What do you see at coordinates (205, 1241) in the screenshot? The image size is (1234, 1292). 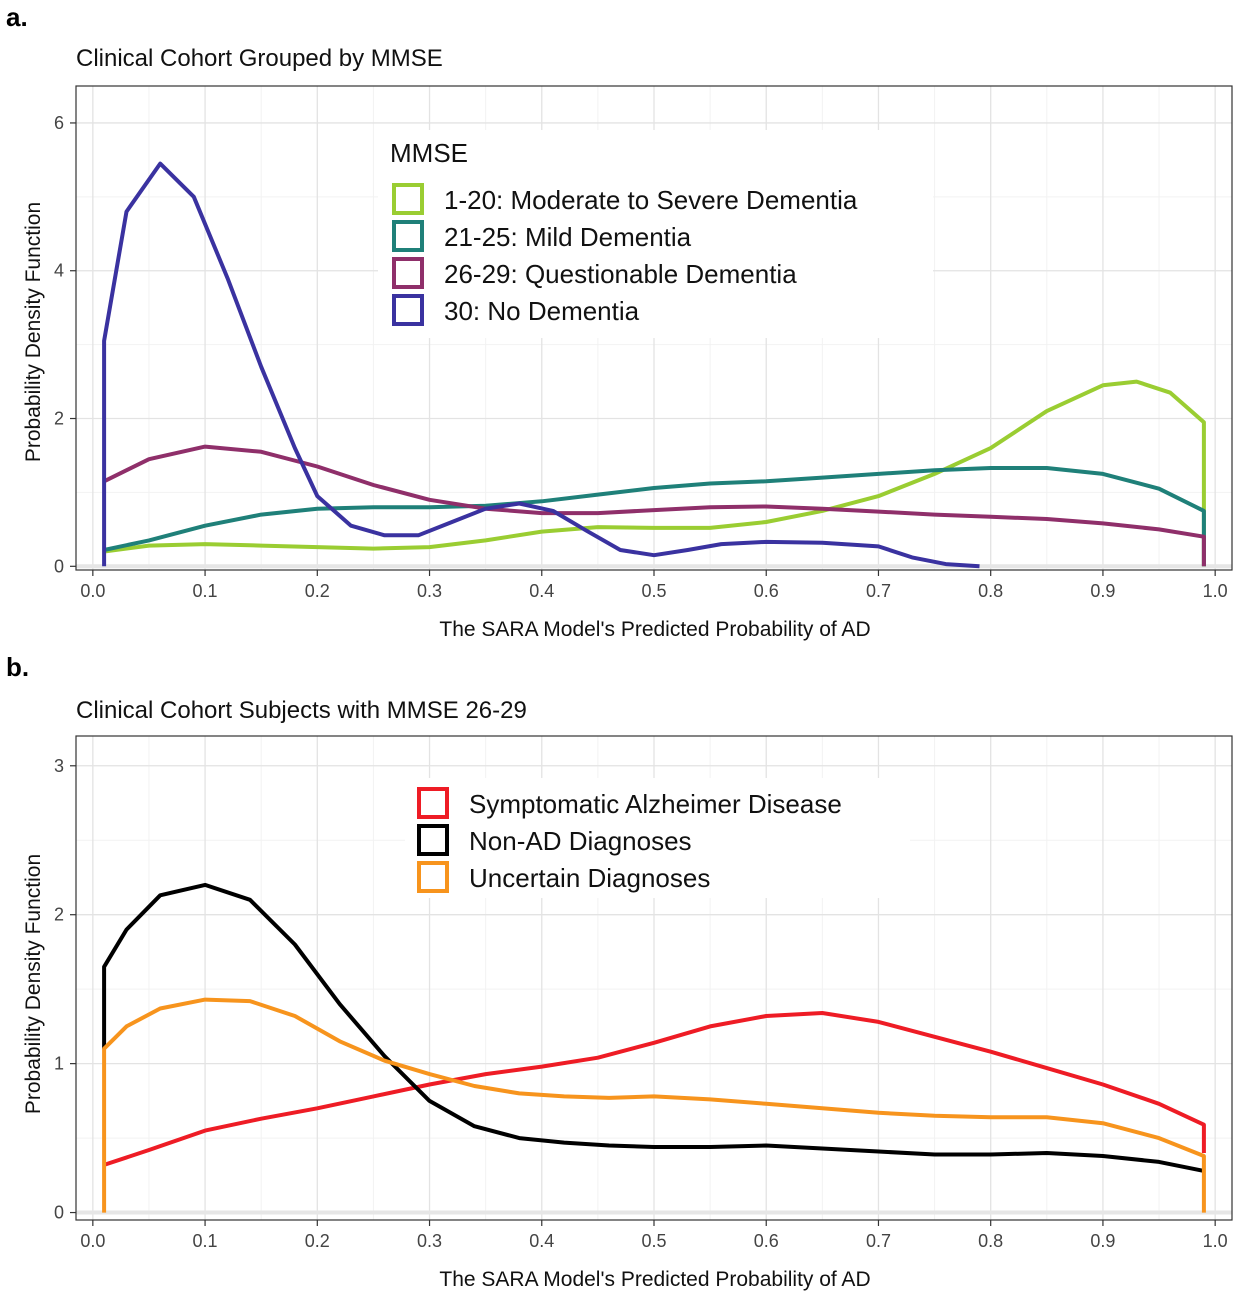 I see `panel-b-x-tick-label: 0.1` at bounding box center [205, 1241].